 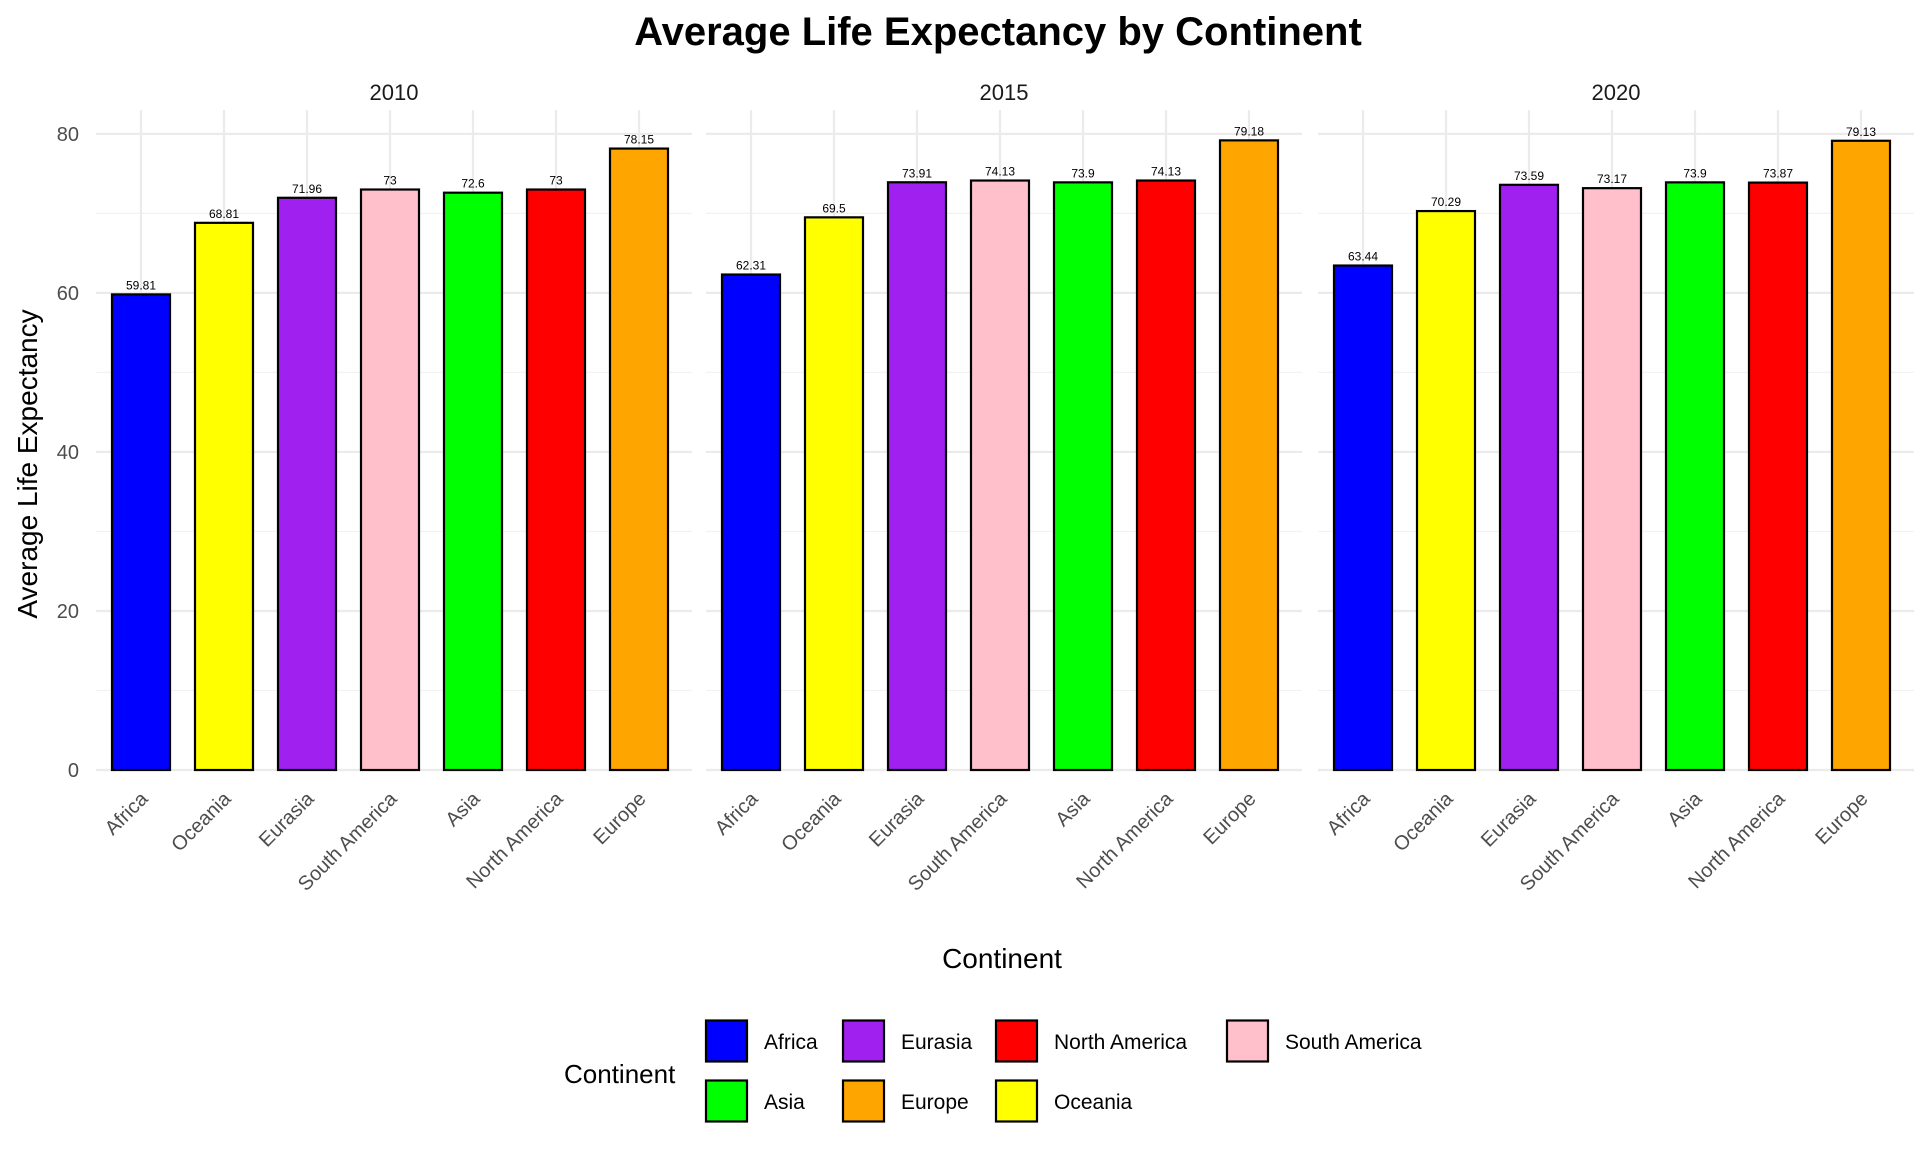 What do you see at coordinates (473, 184) in the screenshot?
I see `bar-value-label: 72.6` at bounding box center [473, 184].